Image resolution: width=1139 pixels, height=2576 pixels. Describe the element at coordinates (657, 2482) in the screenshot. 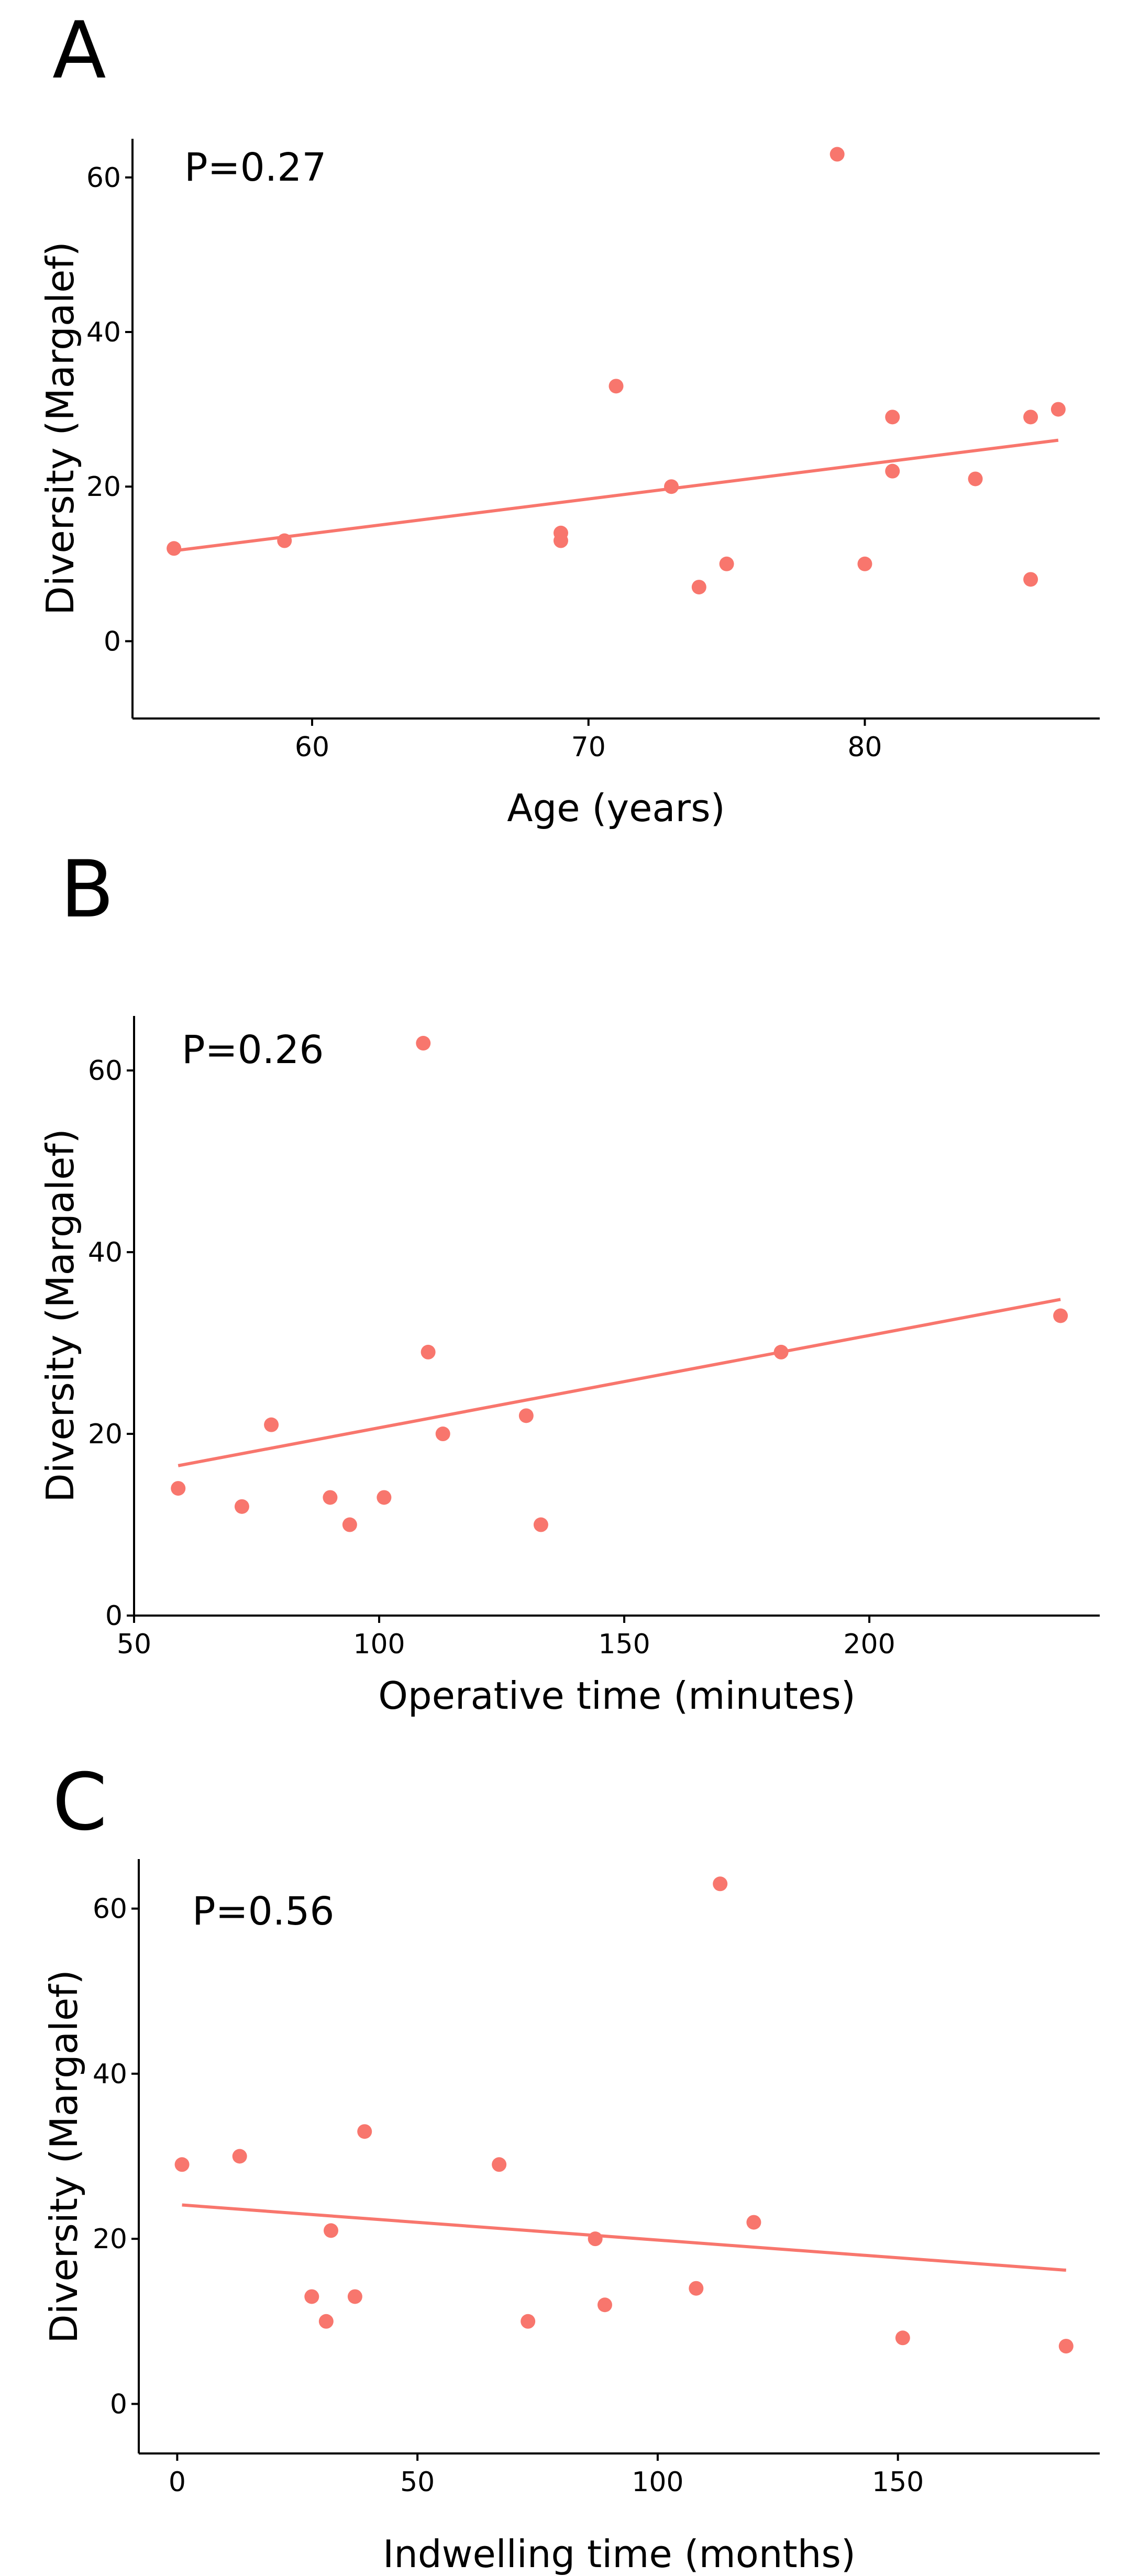

I see `panel-c-x-tick-label: 100` at that location.